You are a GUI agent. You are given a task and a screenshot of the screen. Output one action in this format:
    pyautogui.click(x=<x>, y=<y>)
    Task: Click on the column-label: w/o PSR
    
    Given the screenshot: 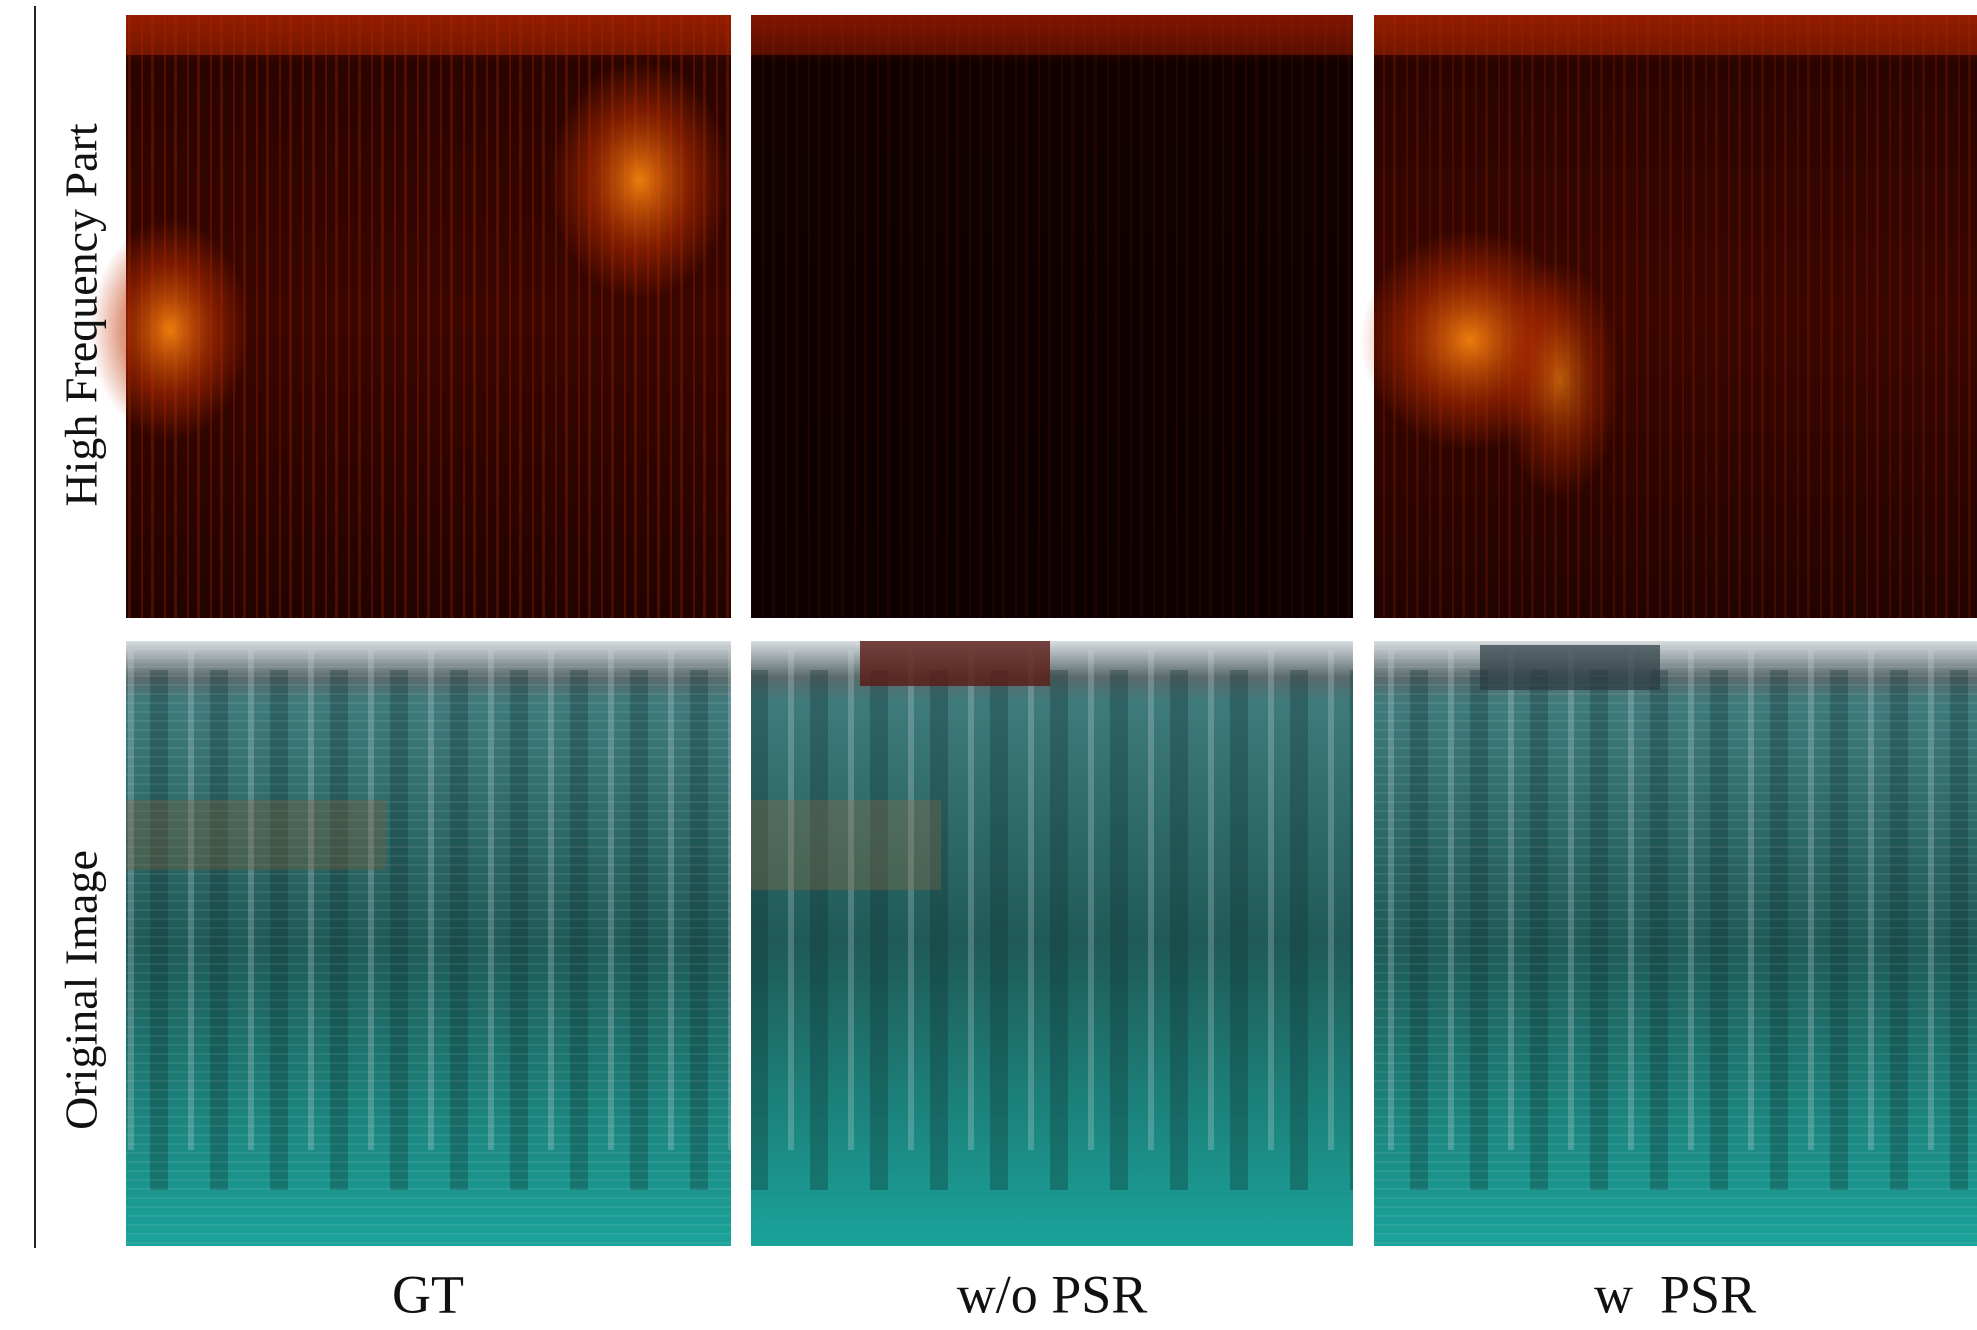 What is the action you would take?
    pyautogui.click(x=1052, y=1294)
    